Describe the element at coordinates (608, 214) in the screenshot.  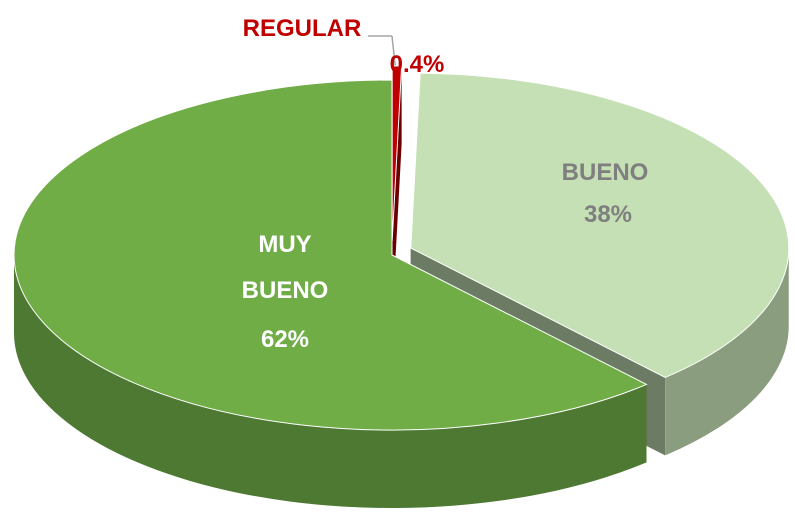
I see `value-label: 38%` at that location.